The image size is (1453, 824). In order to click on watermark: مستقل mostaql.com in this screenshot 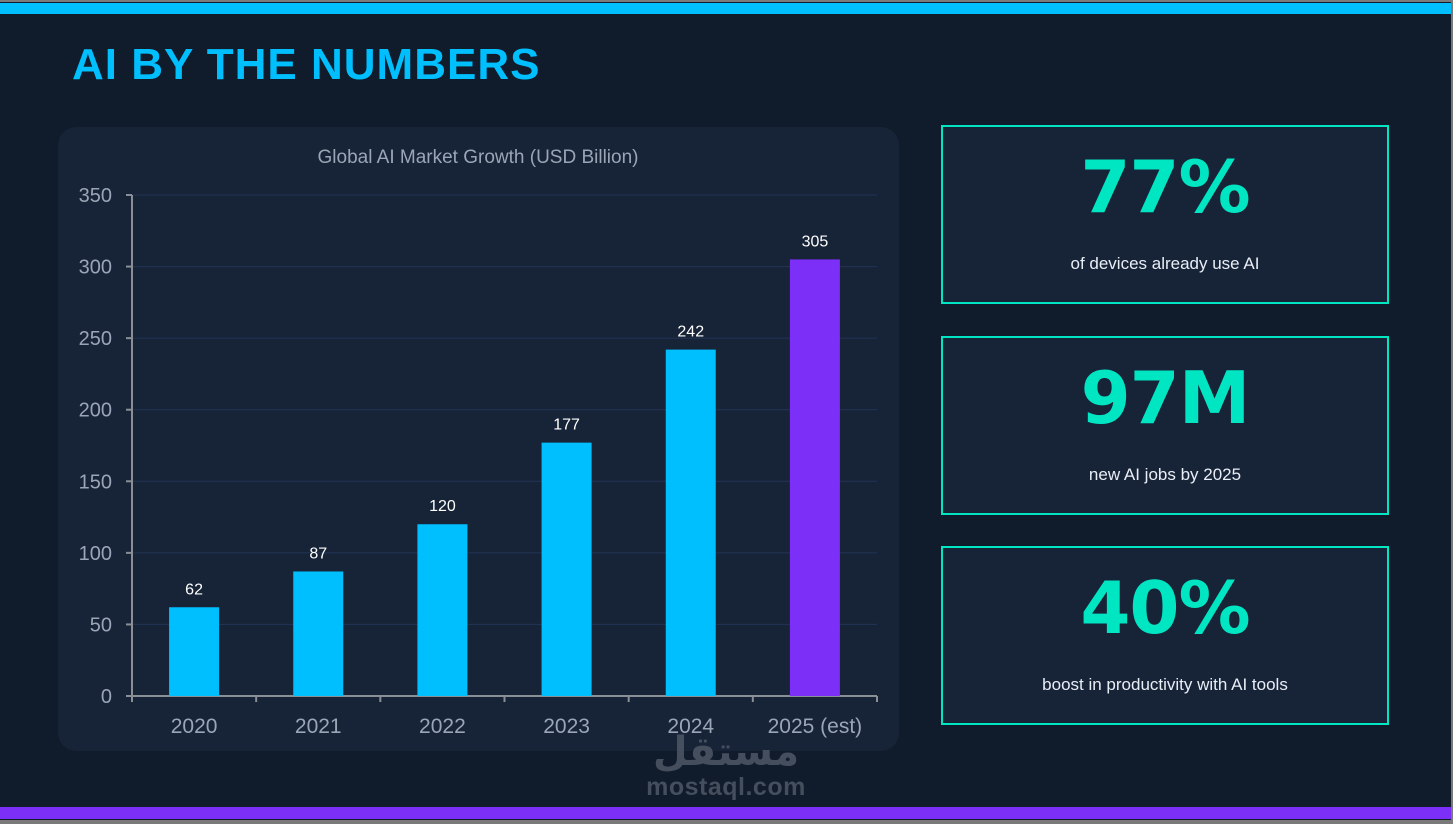, I will do `click(726, 765)`.